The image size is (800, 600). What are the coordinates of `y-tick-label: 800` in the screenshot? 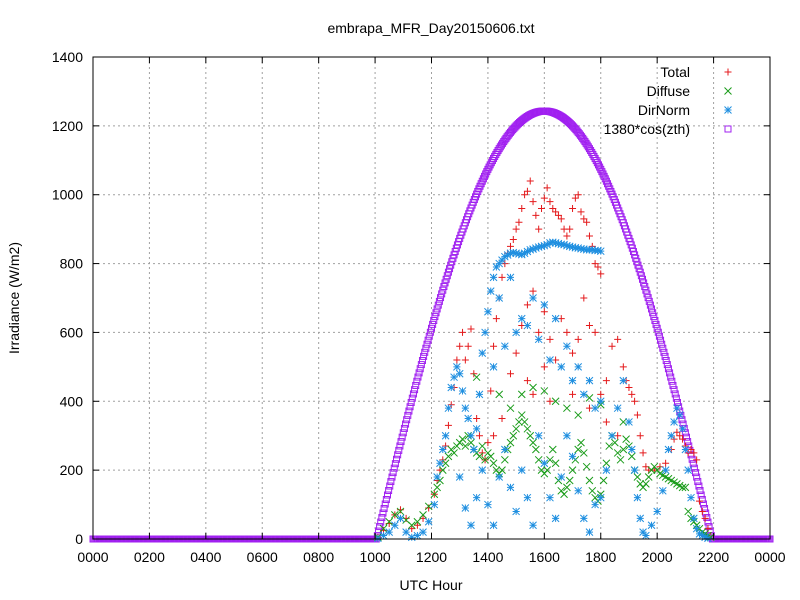 It's located at (72, 264).